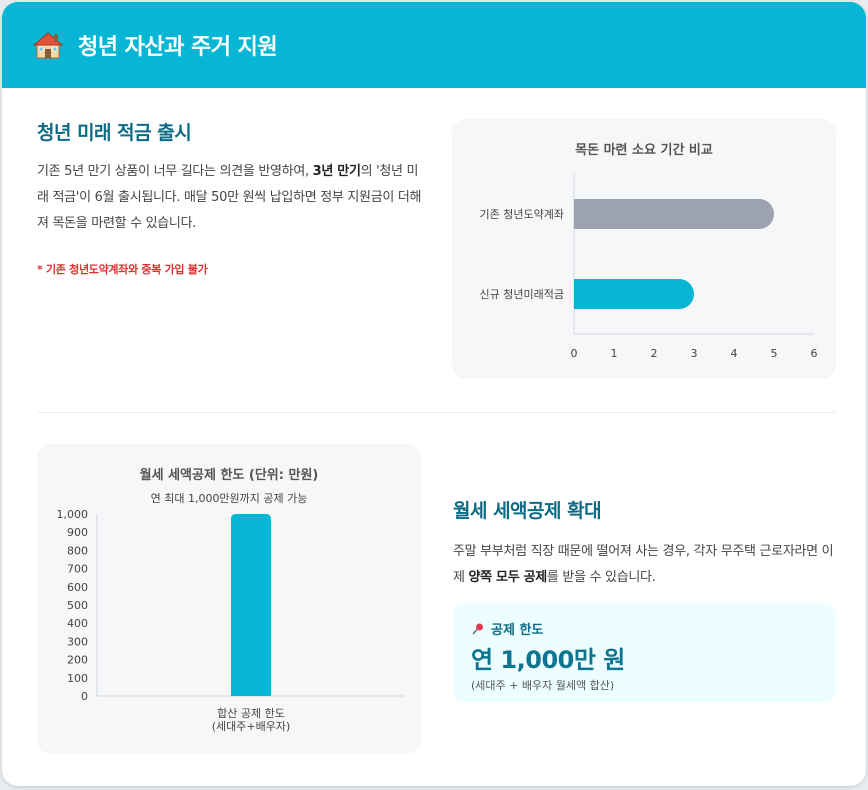 This screenshot has width=868, height=790. I want to click on chart2-tick-label: 800, so click(77, 550).